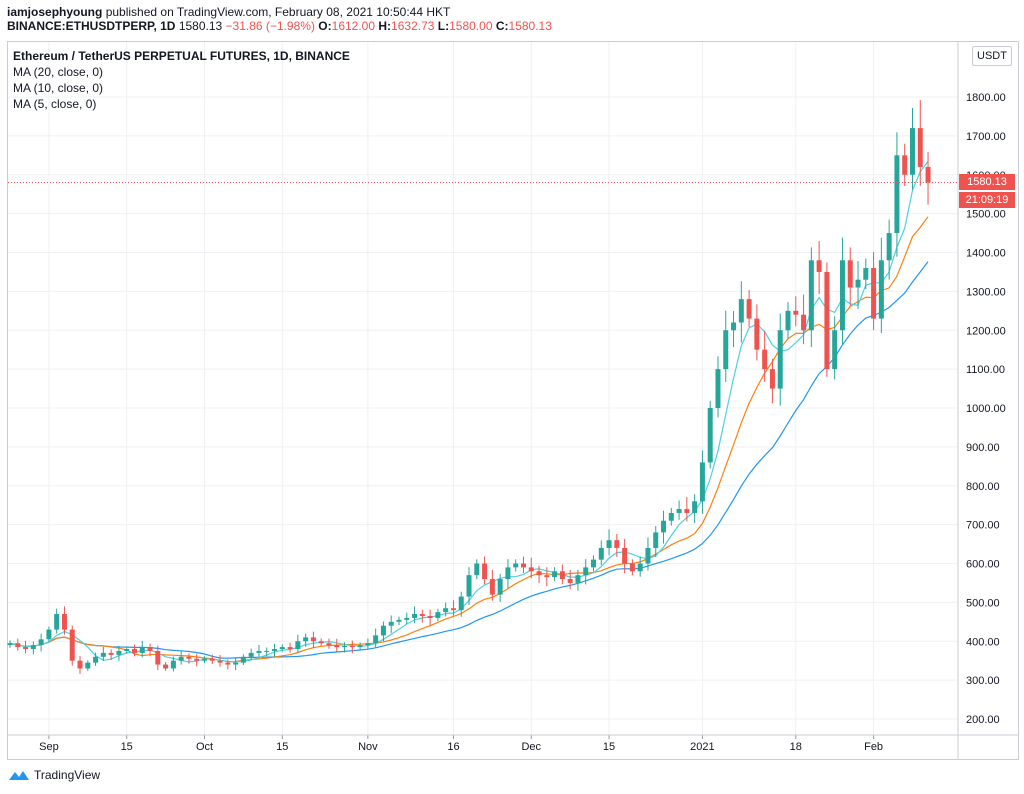  What do you see at coordinates (368, 747) in the screenshot?
I see `x-tick-label: Nov` at bounding box center [368, 747].